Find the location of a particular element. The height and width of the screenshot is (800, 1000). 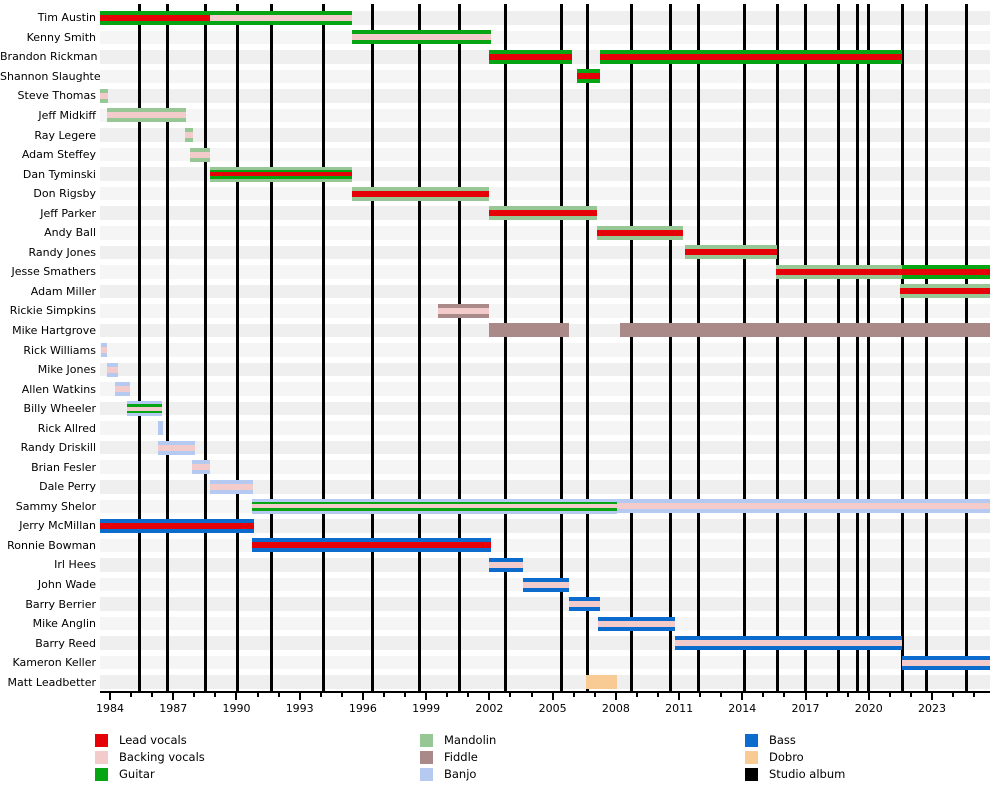

member-label: Brandon Rickman is located at coordinates (49, 57).